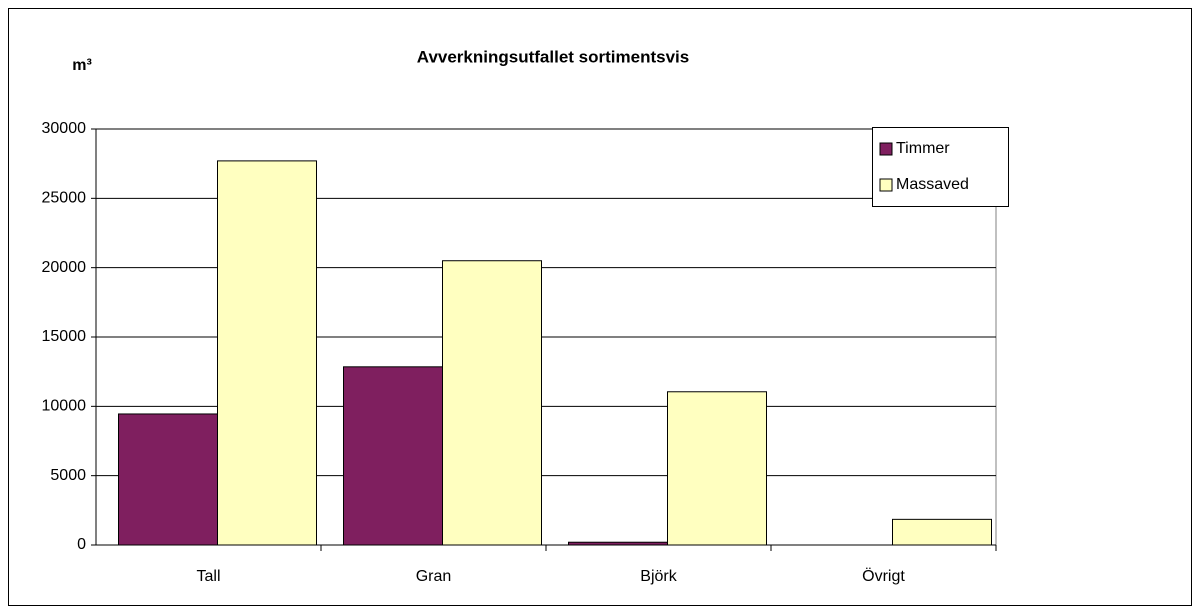 Image resolution: width=1200 pixels, height=614 pixels. What do you see at coordinates (940, 167) in the screenshot?
I see `legend-box` at bounding box center [940, 167].